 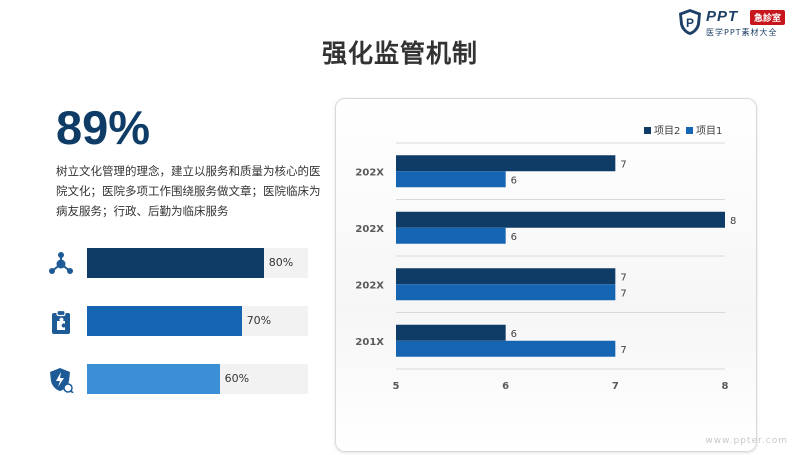 I want to click on svg-text: P, so click(x=690, y=23).